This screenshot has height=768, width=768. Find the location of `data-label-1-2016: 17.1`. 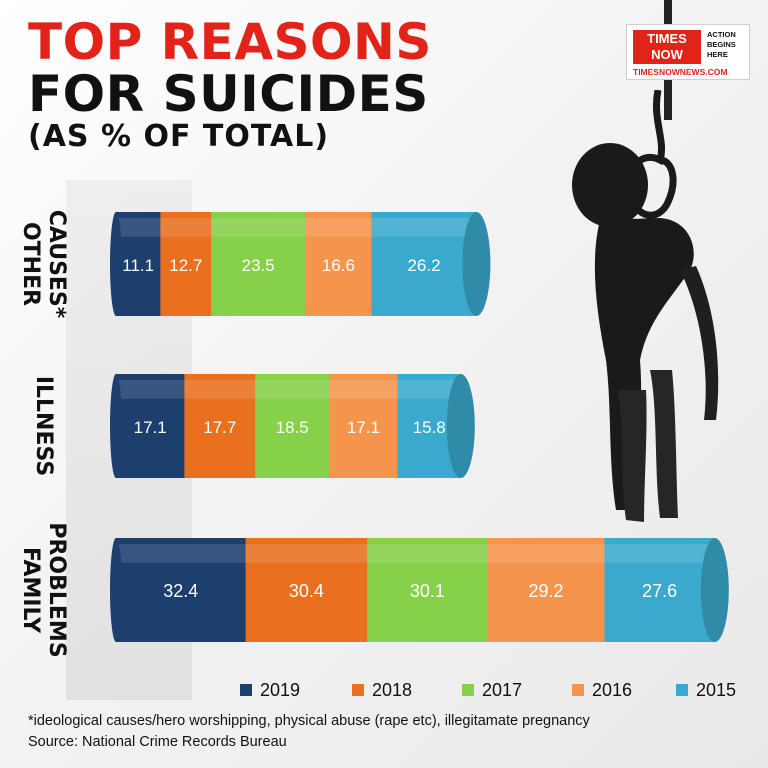

data-label-1-2016: 17.1 is located at coordinates (363, 427).